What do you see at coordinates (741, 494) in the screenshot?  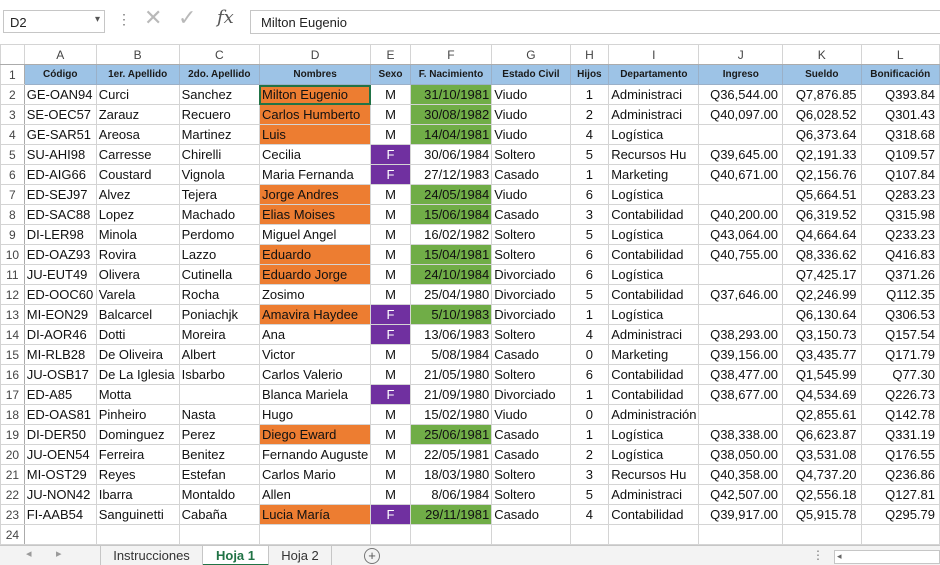 I see `cell-j22: Q42,507.00` at bounding box center [741, 494].